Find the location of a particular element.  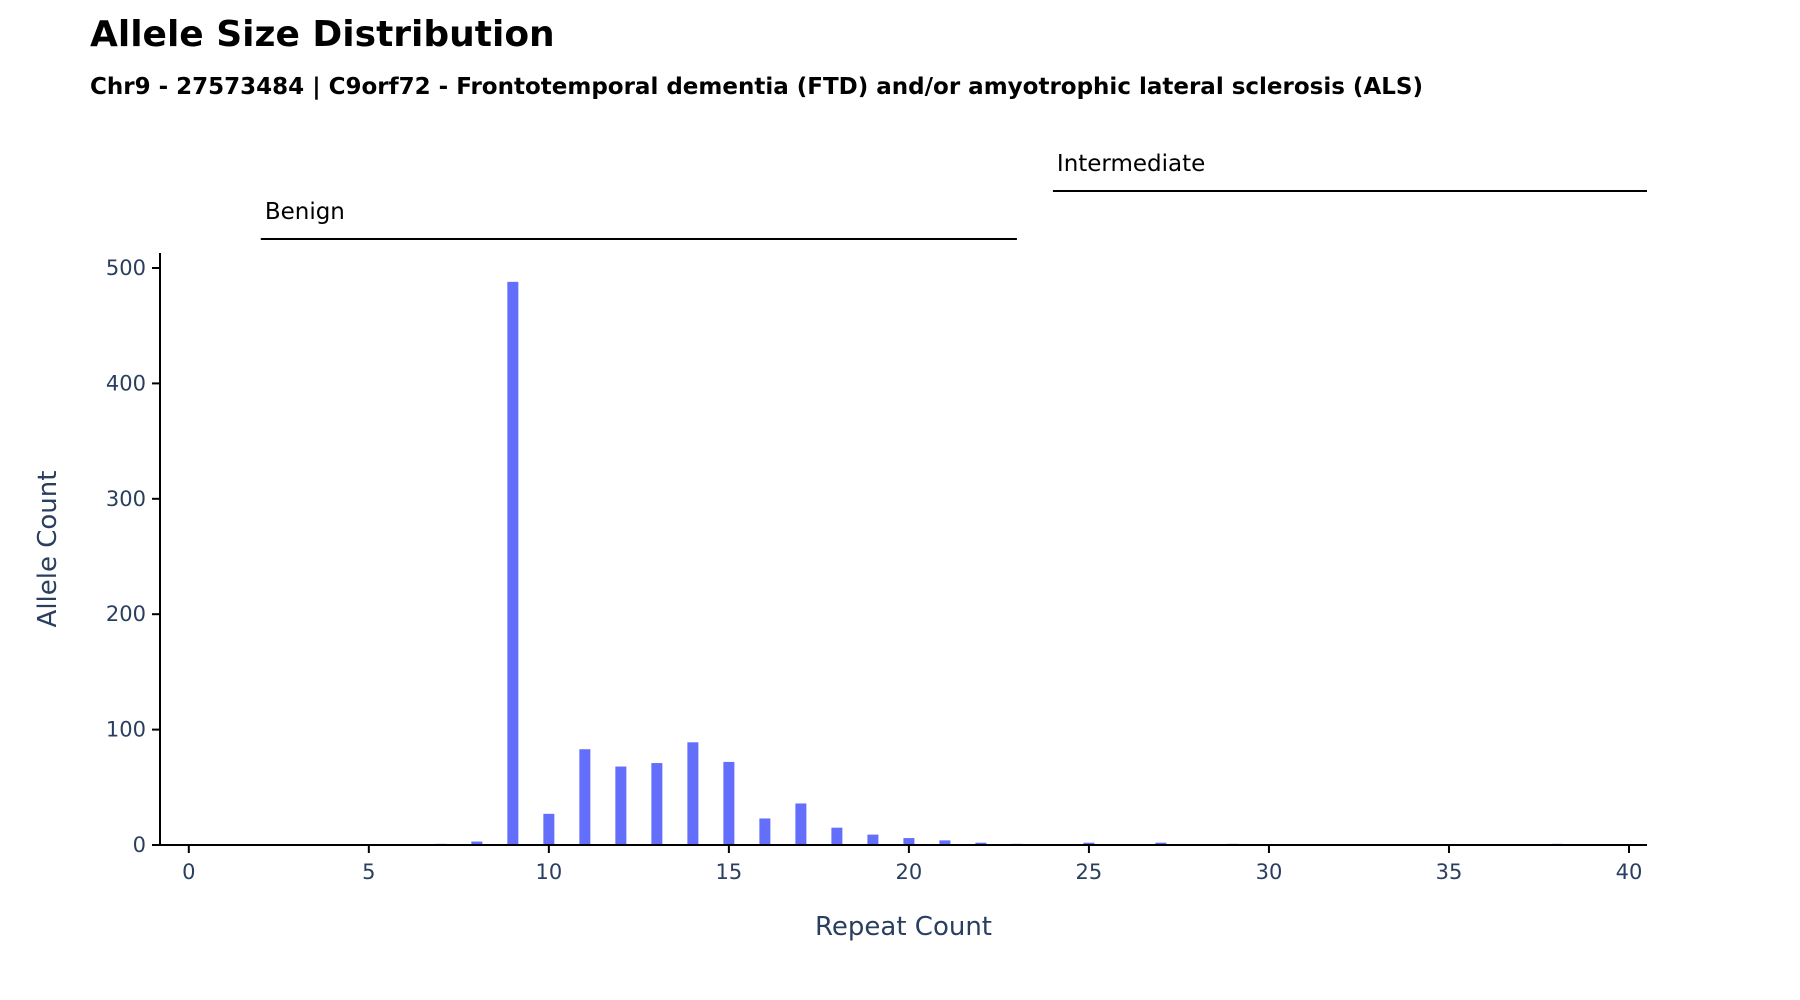

y-tick-label-300: 300 is located at coordinates (126, 499).